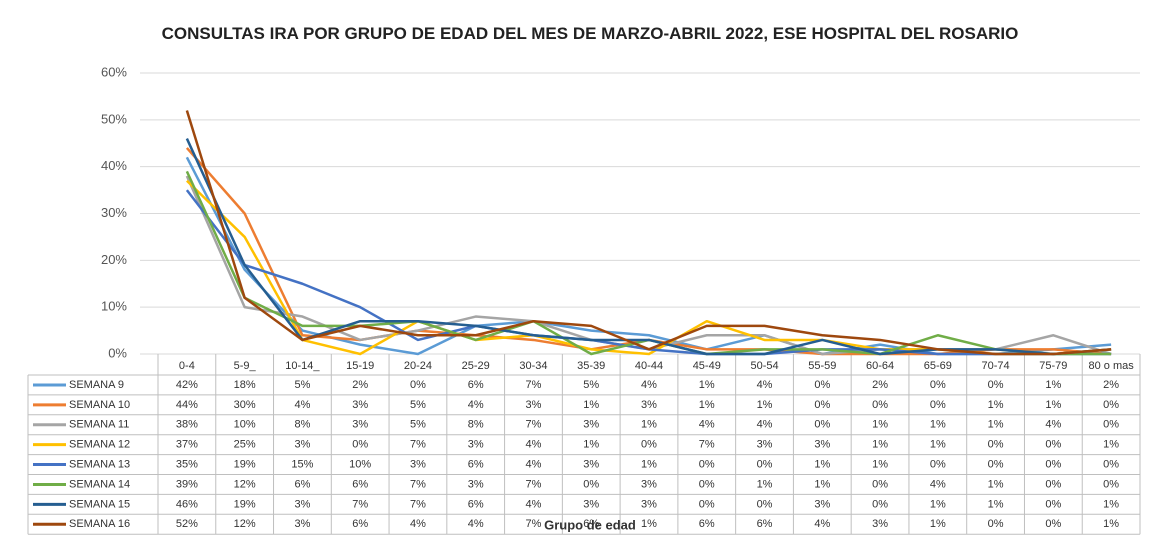 This screenshot has width=1159, height=536. Describe the element at coordinates (360, 385) in the screenshot. I see `table-cell: 2%` at that location.